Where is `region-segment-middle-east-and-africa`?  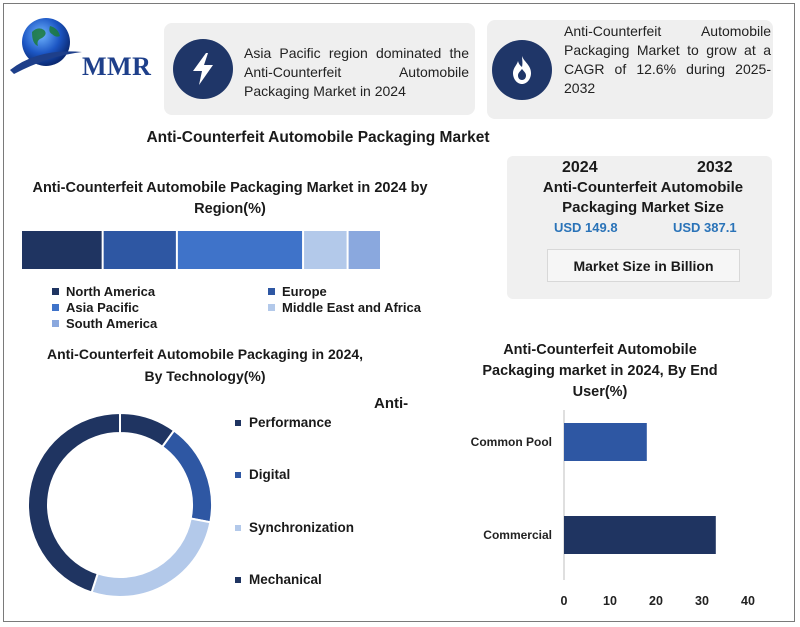
region-segment-middle-east-and-africa is located at coordinates (325, 250).